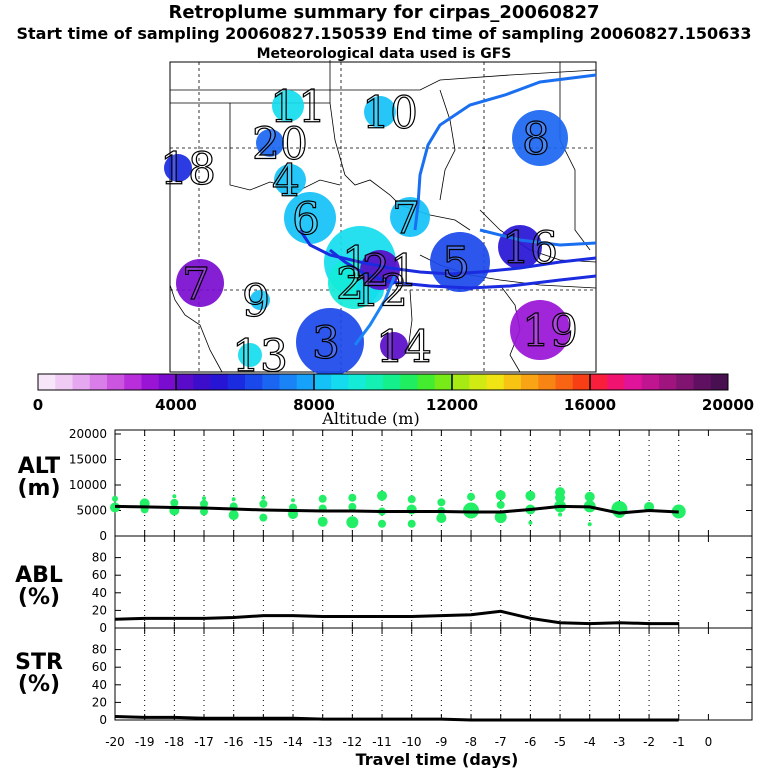 This screenshot has height=768, width=768. Describe the element at coordinates (356, 263) in the screenshot. I see `cluster-label: 1` at that location.